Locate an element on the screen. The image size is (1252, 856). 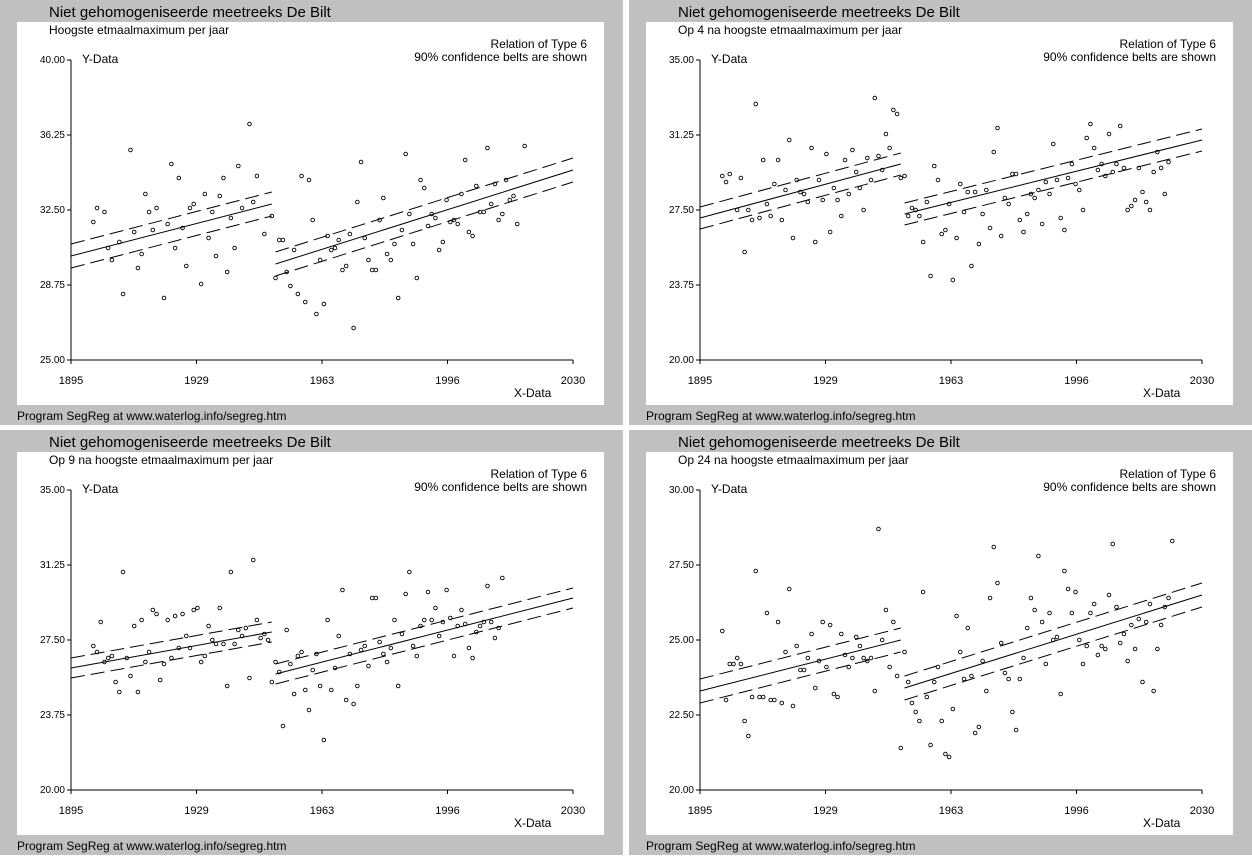
y-tick-label: 36.25 is located at coordinates (52, 135).